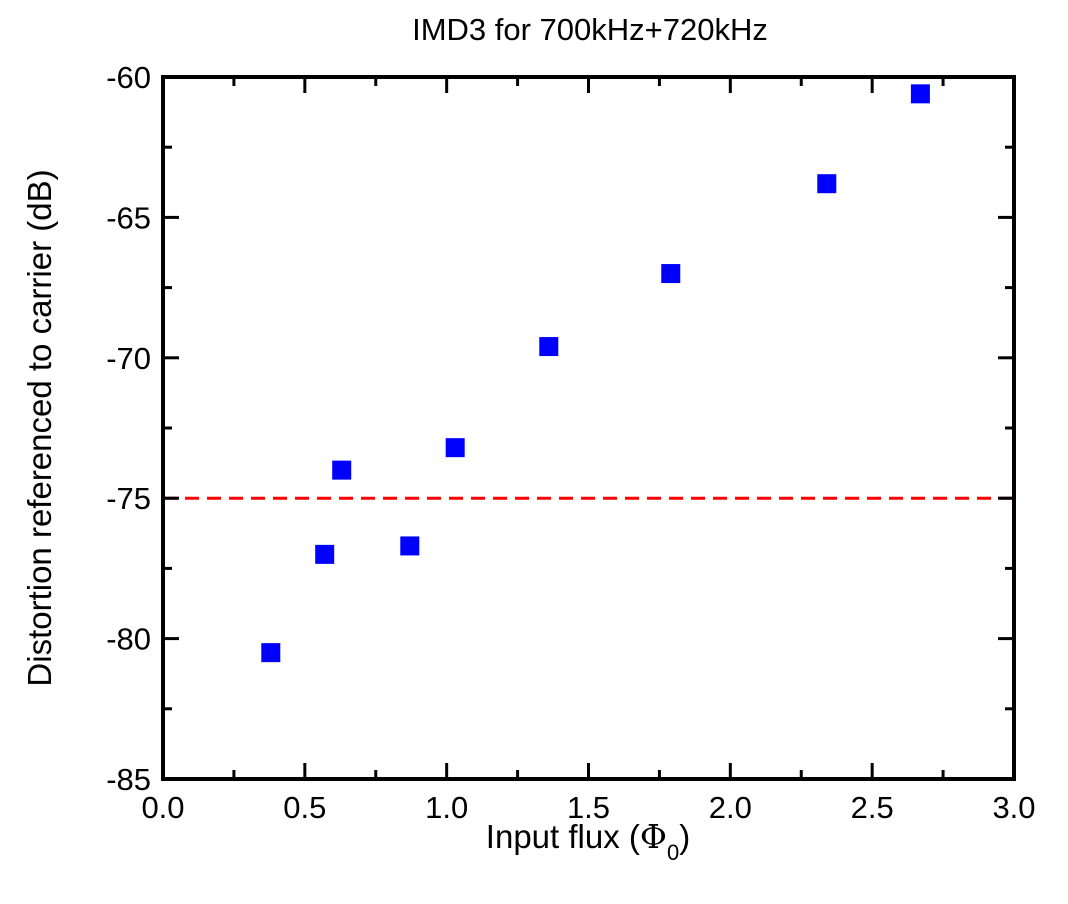 The width and height of the screenshot is (1068, 904). What do you see at coordinates (39, 427) in the screenshot?
I see `y-axis-label: Distortion referenced to carrier (dB)` at bounding box center [39, 427].